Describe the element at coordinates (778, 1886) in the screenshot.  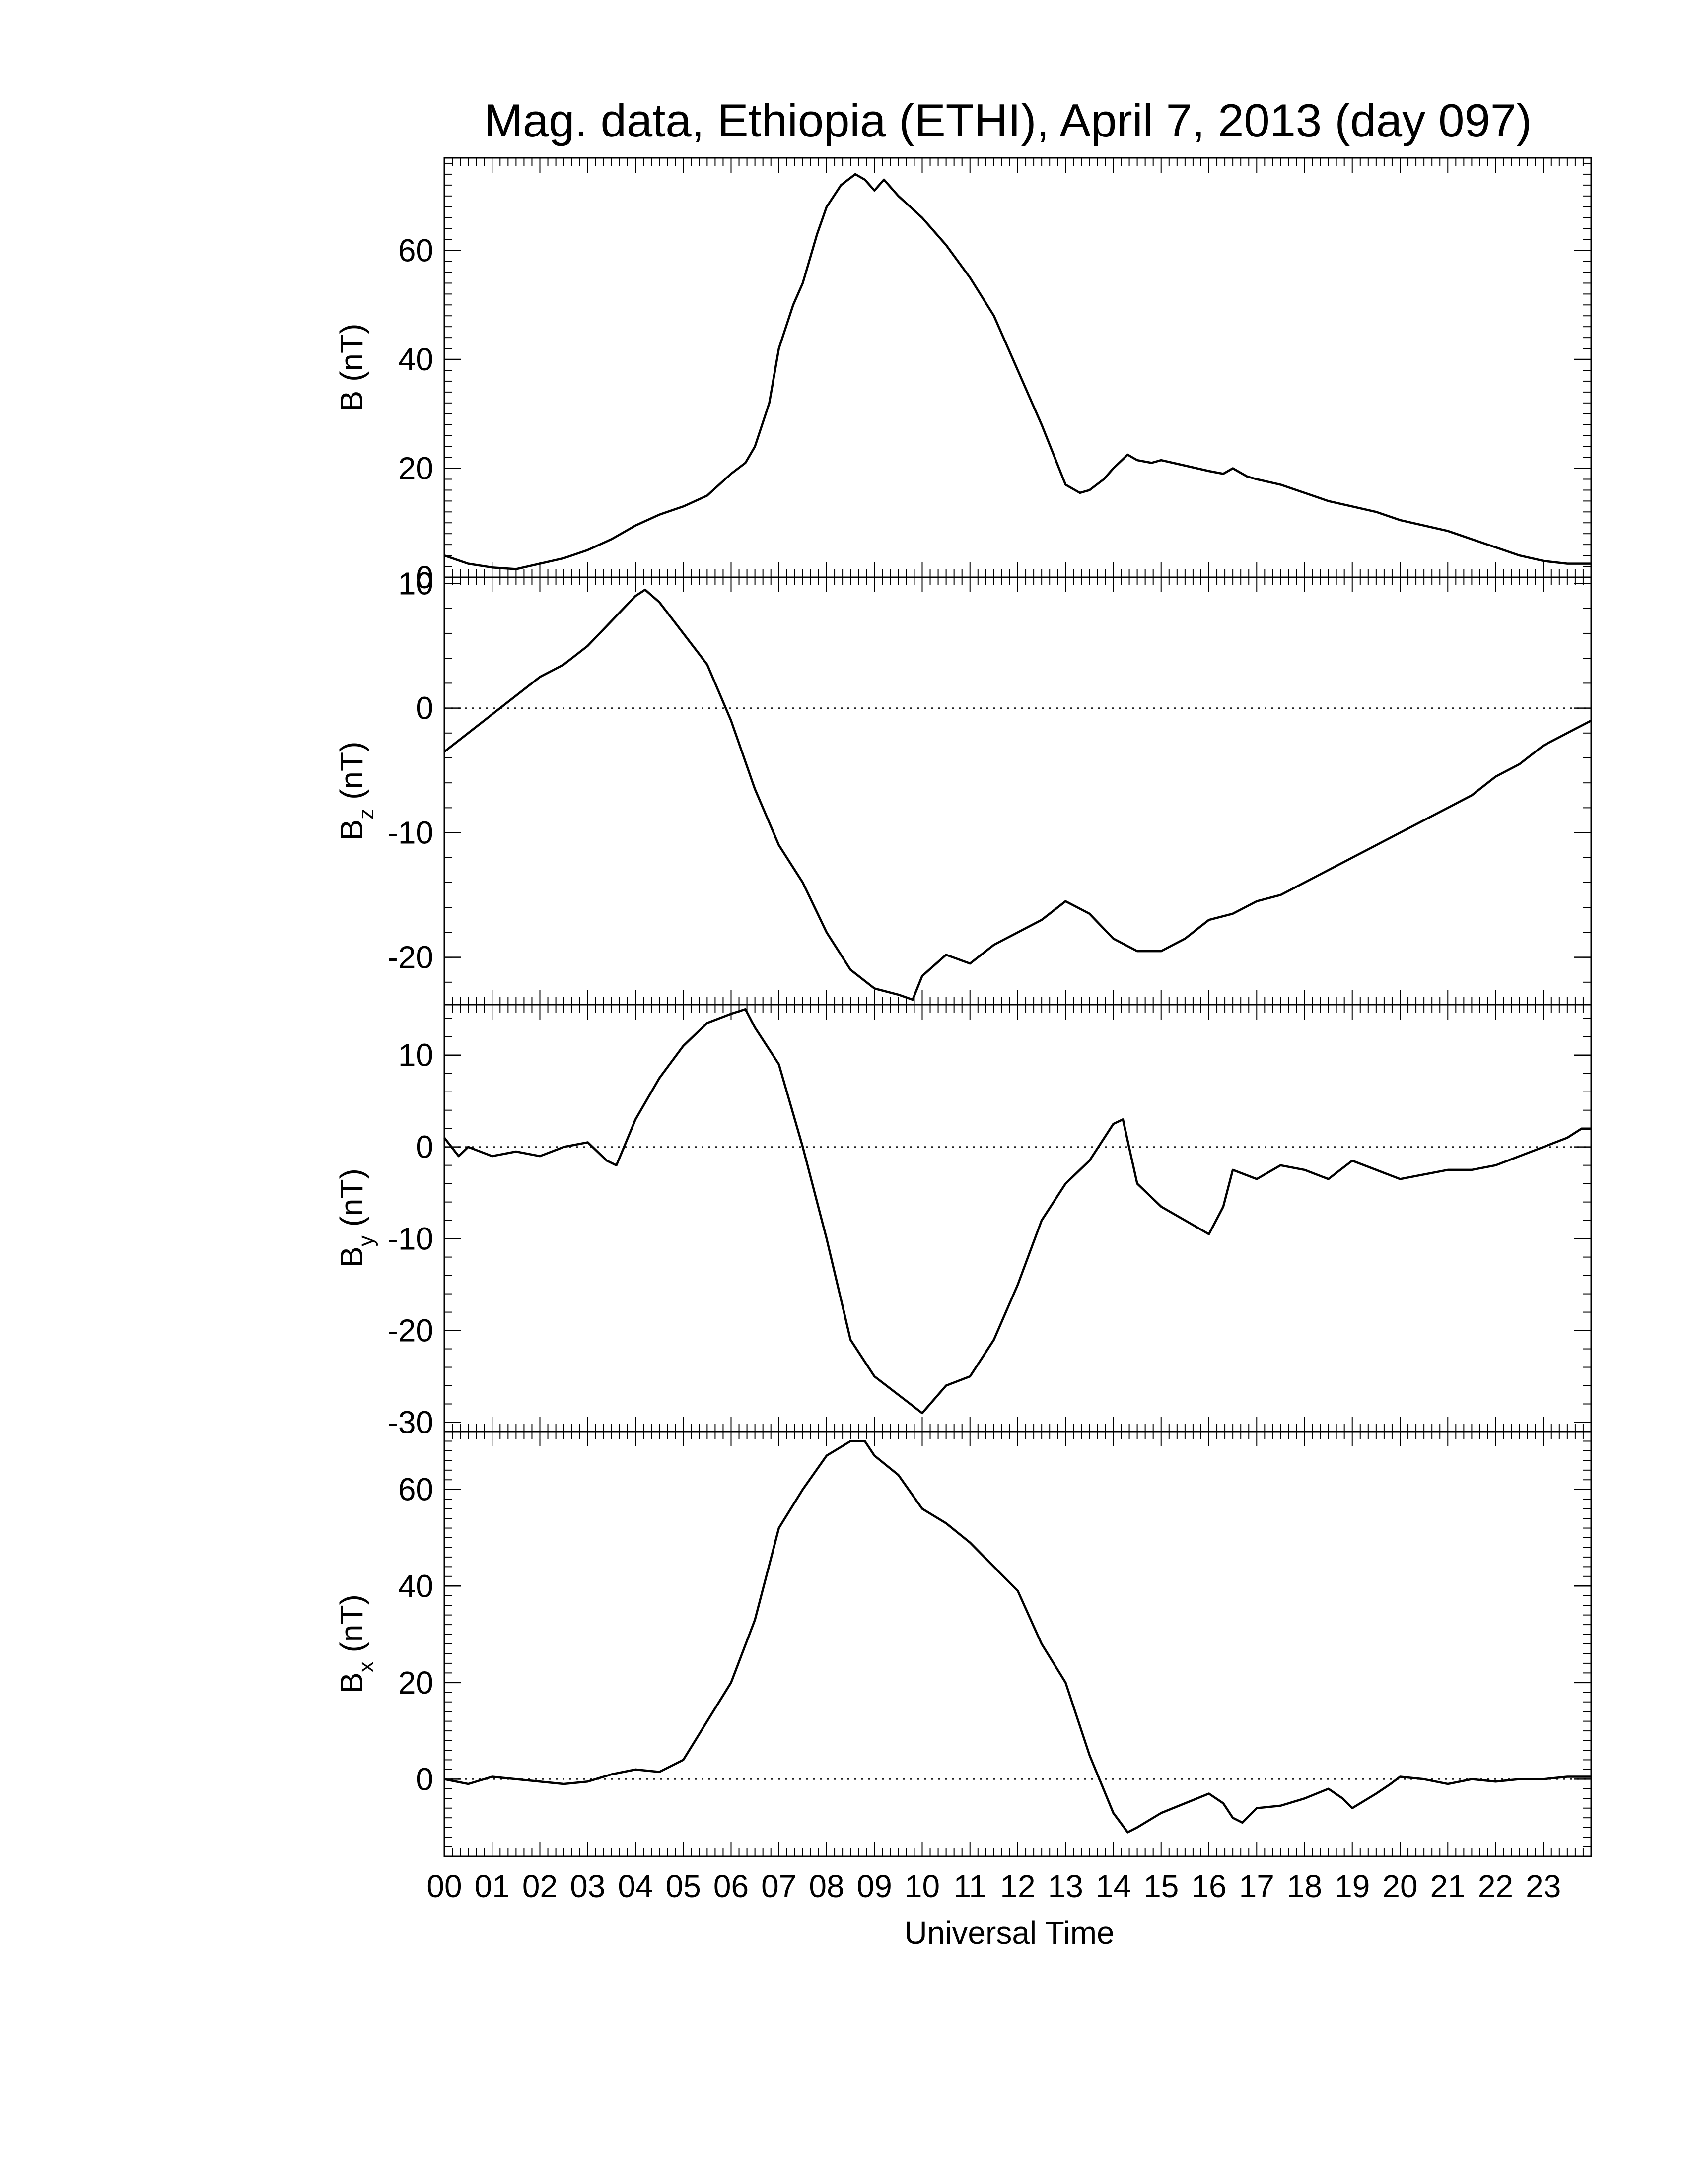
I see `x-tick-label: 07` at that location.